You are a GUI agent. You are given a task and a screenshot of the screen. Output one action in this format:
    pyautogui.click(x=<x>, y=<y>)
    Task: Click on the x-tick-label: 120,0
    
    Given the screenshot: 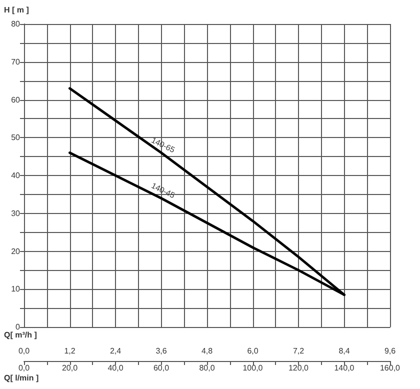 What is the action you would take?
    pyautogui.click(x=299, y=368)
    